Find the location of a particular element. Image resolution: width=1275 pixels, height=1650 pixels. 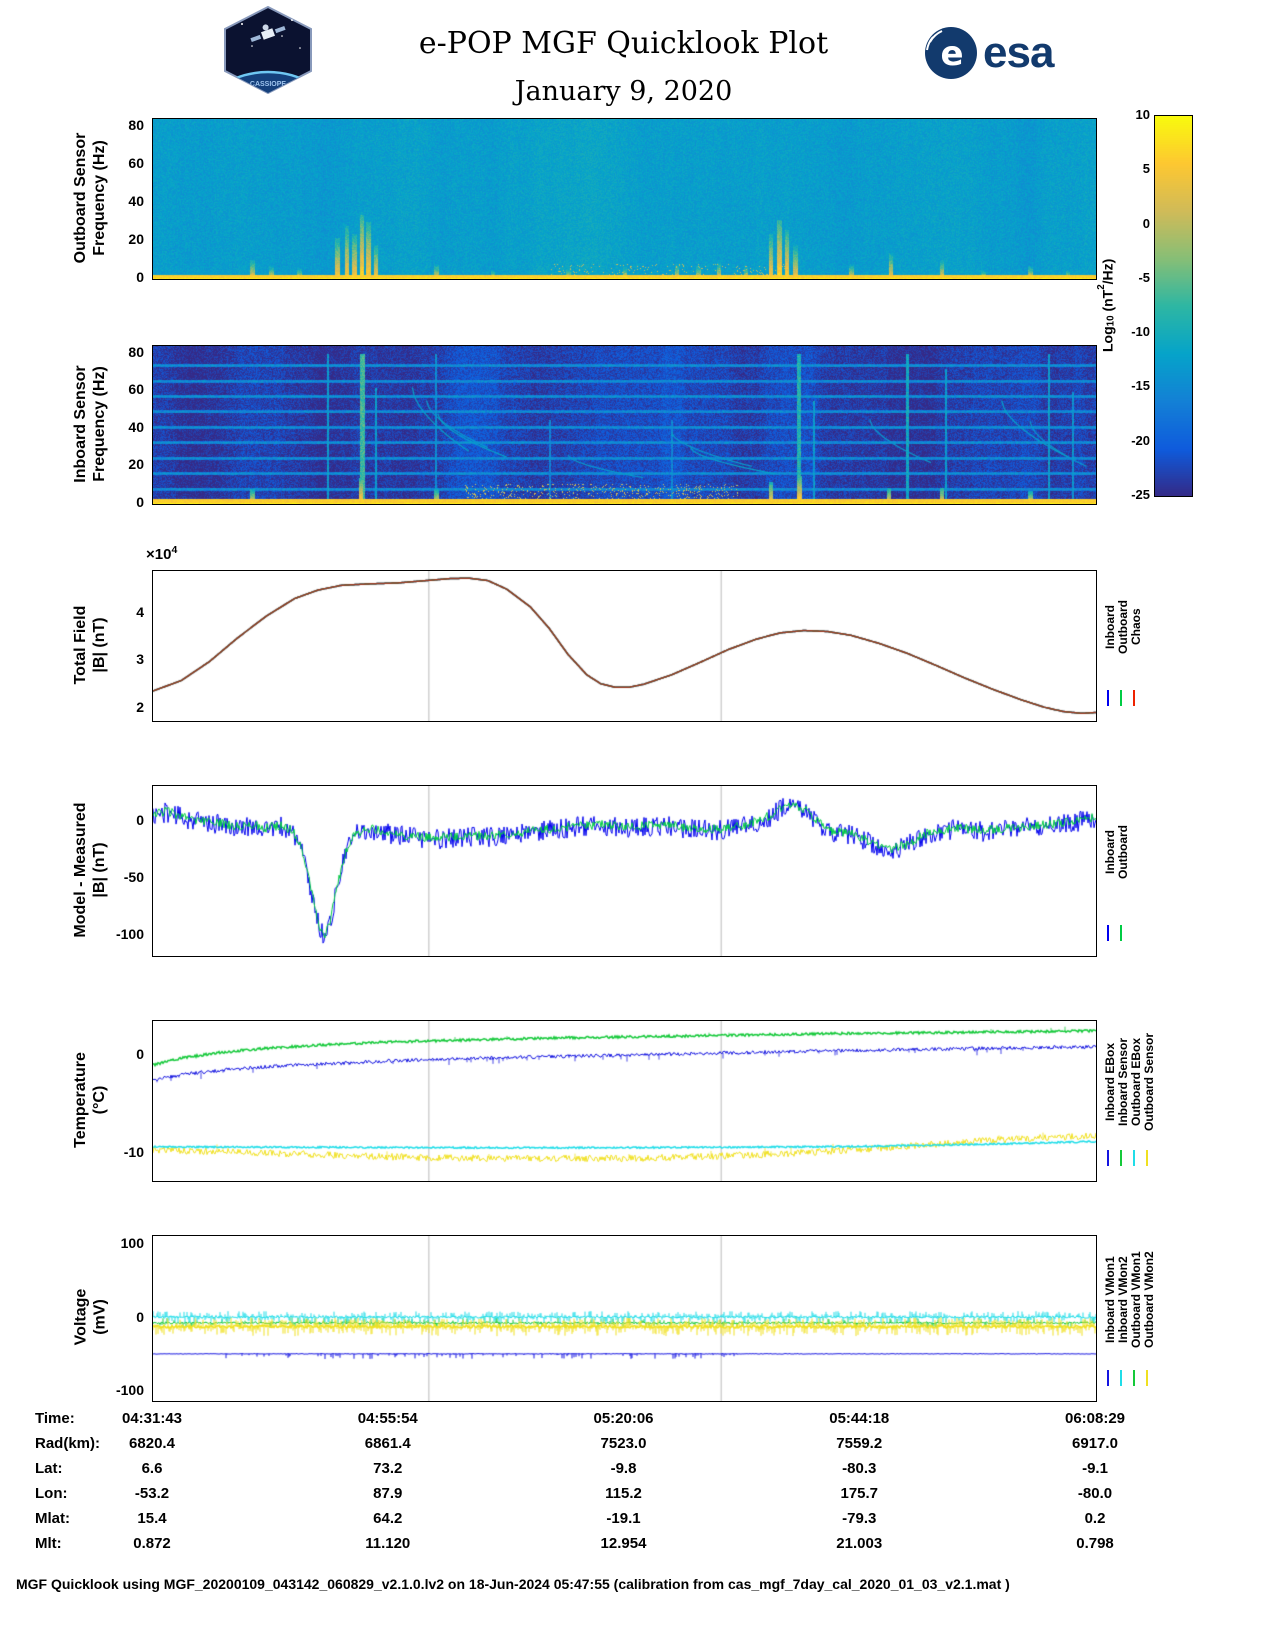

y-tick-label: -10 is located at coordinates (133, 1151).